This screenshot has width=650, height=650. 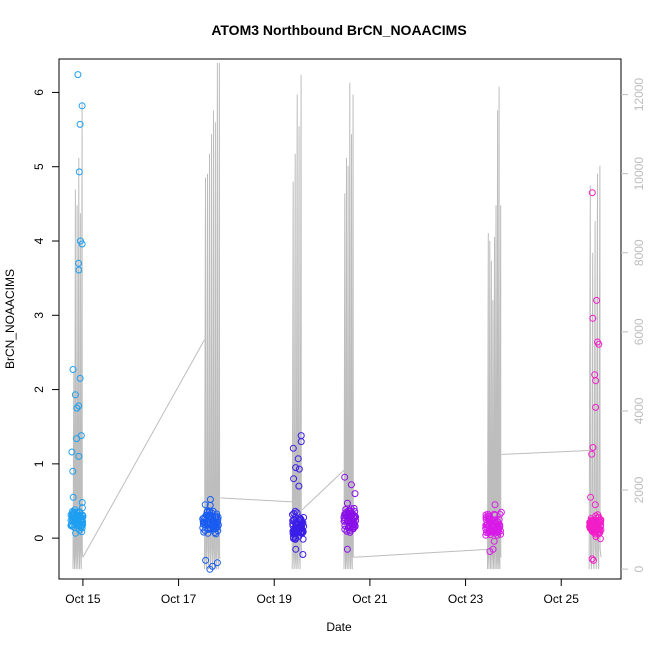 I want to click on y-tick-label: 1, so click(x=39, y=463).